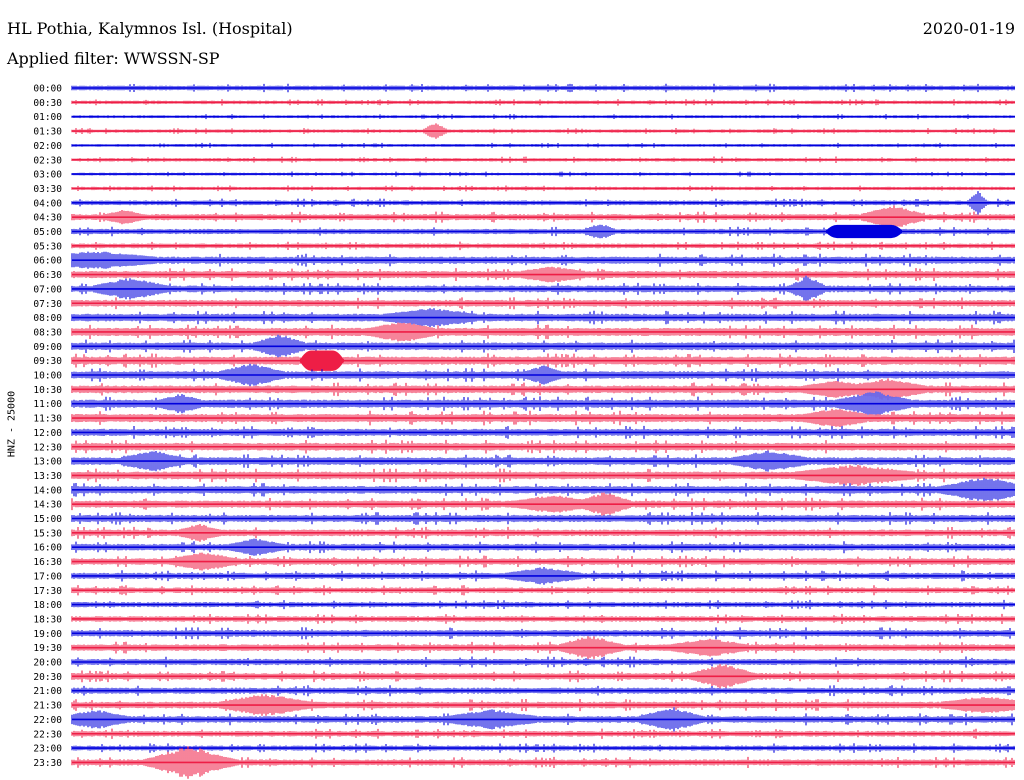 Image resolution: width=1024 pixels, height=780 pixels. I want to click on time-label: 13:00, so click(47, 462).